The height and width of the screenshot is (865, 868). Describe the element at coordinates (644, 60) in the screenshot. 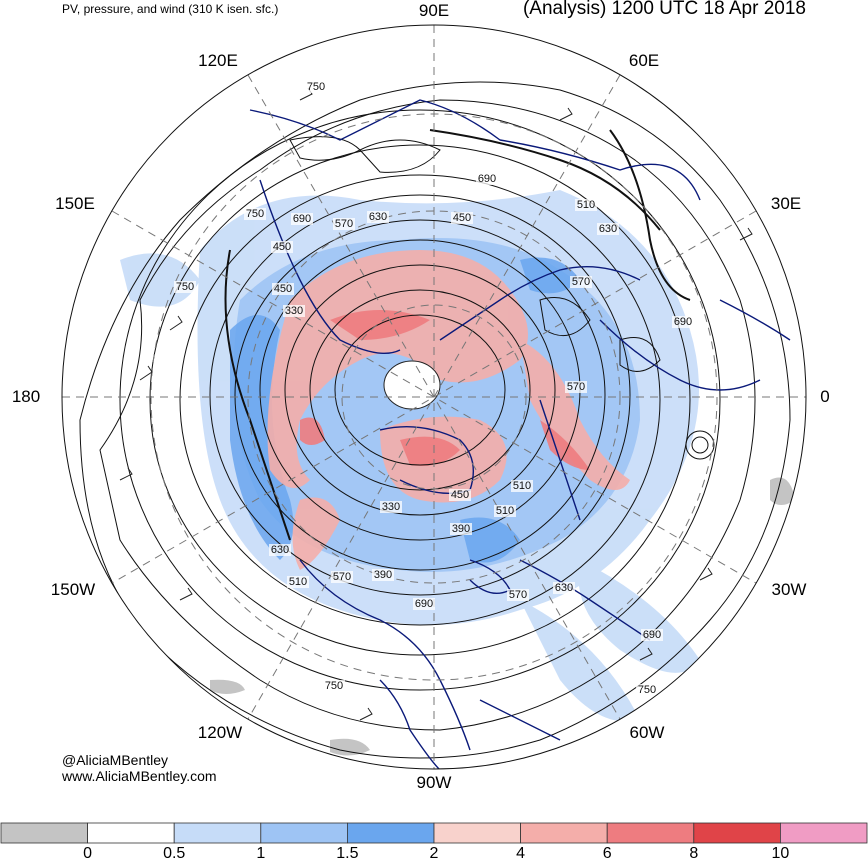

I see `lon-label-60e: 60E` at that location.